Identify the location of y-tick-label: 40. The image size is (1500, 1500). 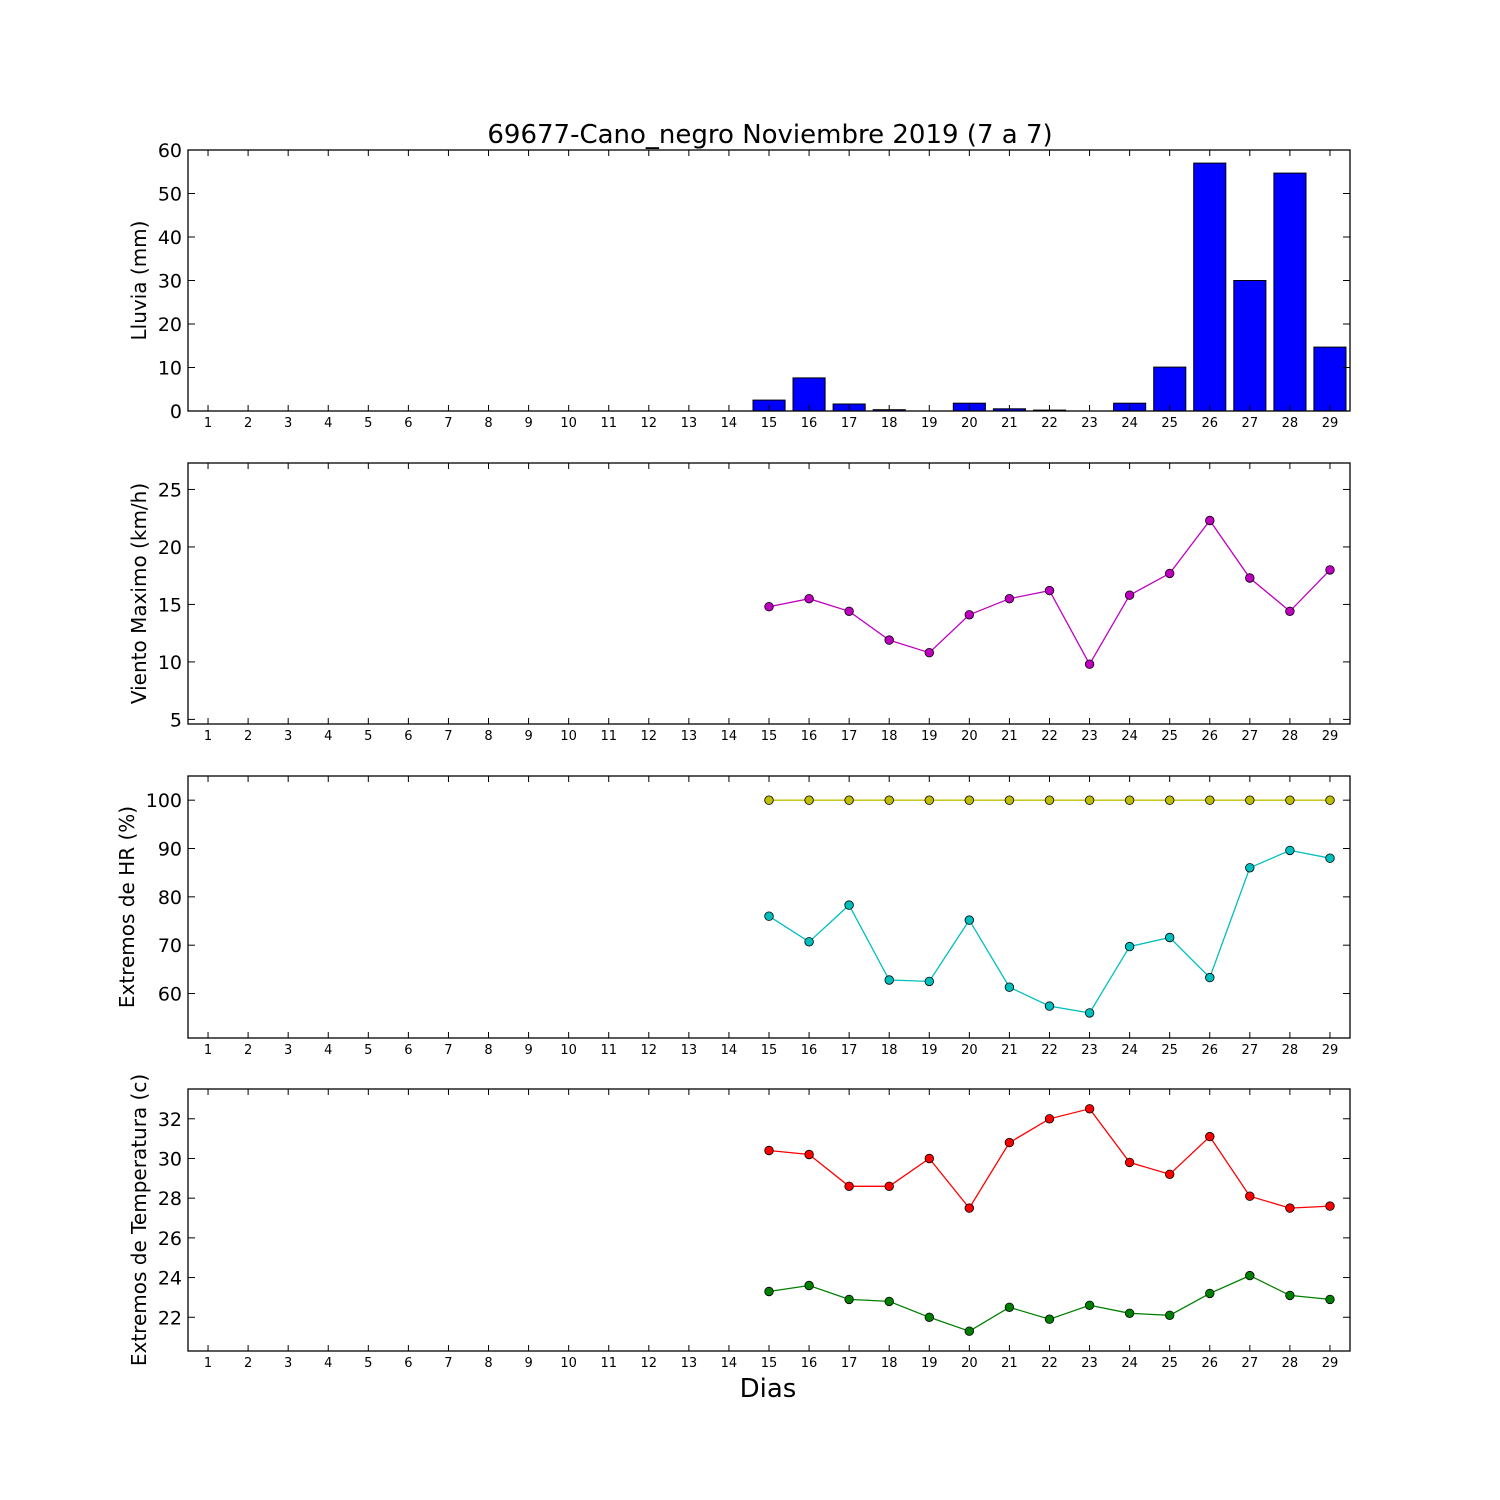
(170, 238).